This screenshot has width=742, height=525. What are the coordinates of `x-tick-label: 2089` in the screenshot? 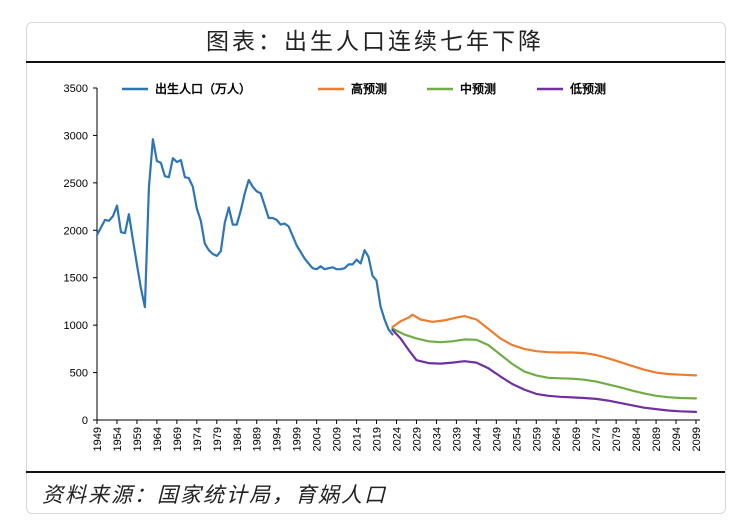 It's located at (657, 439).